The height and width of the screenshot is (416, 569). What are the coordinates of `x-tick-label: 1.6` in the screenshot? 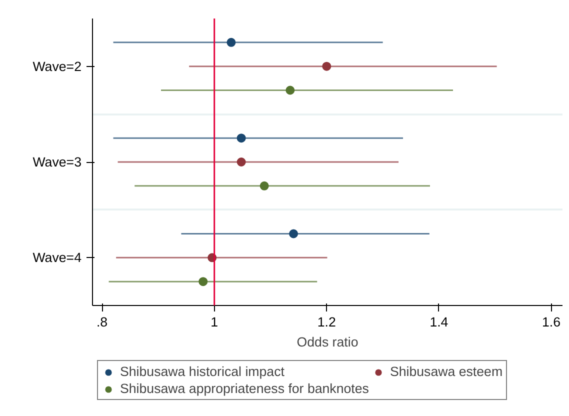 It's located at (551, 322).